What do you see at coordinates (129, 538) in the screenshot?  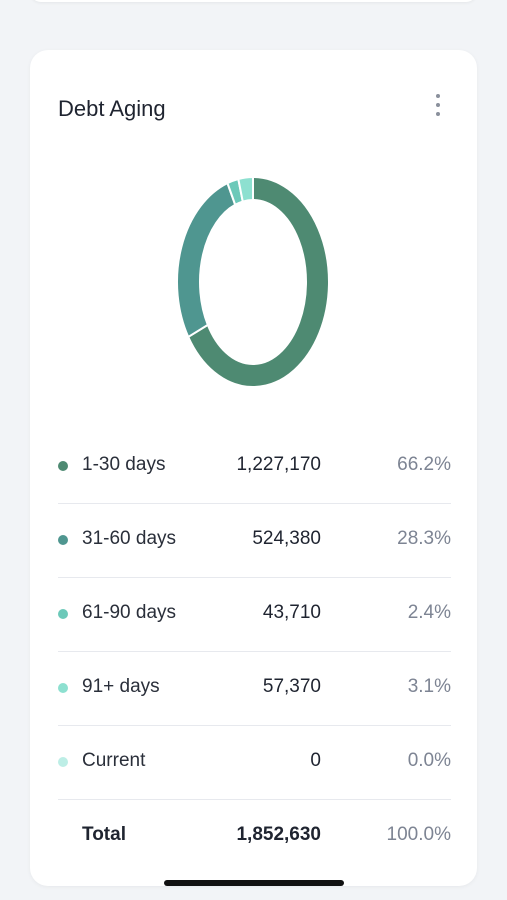 I see `legend-label: 31-60 days` at bounding box center [129, 538].